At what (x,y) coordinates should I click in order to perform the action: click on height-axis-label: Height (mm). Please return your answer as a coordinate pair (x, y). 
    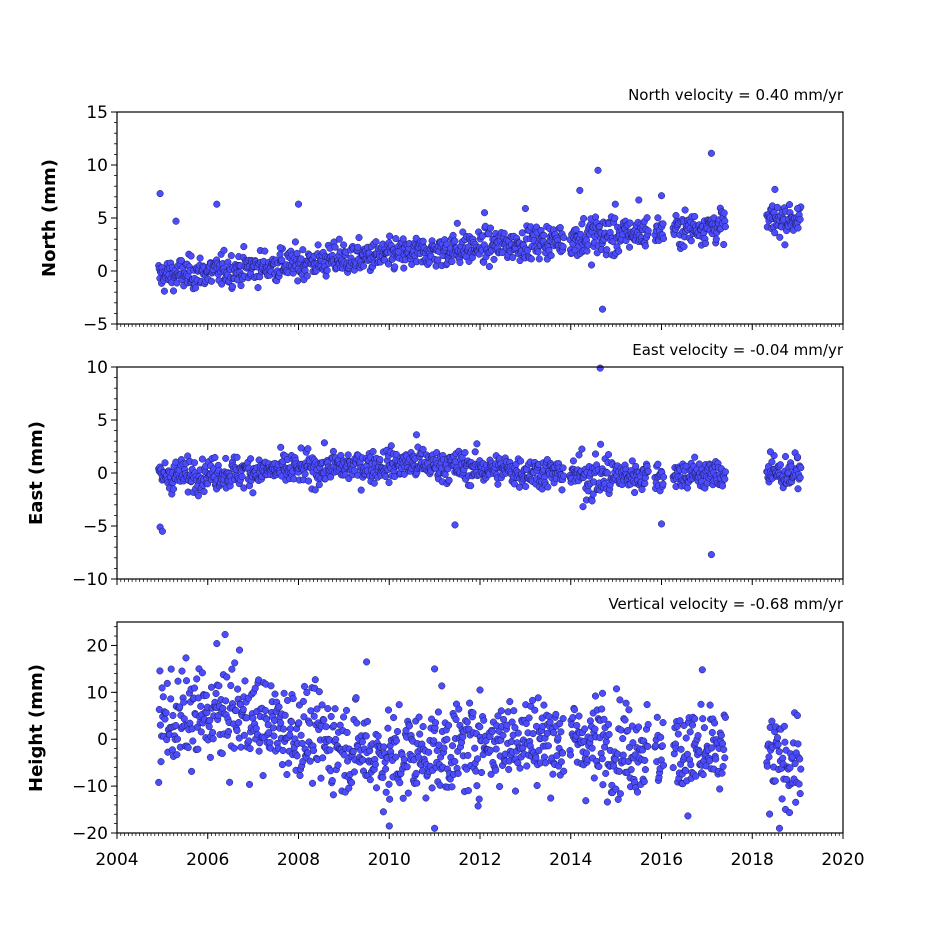
    Looking at the image, I should click on (36, 728).